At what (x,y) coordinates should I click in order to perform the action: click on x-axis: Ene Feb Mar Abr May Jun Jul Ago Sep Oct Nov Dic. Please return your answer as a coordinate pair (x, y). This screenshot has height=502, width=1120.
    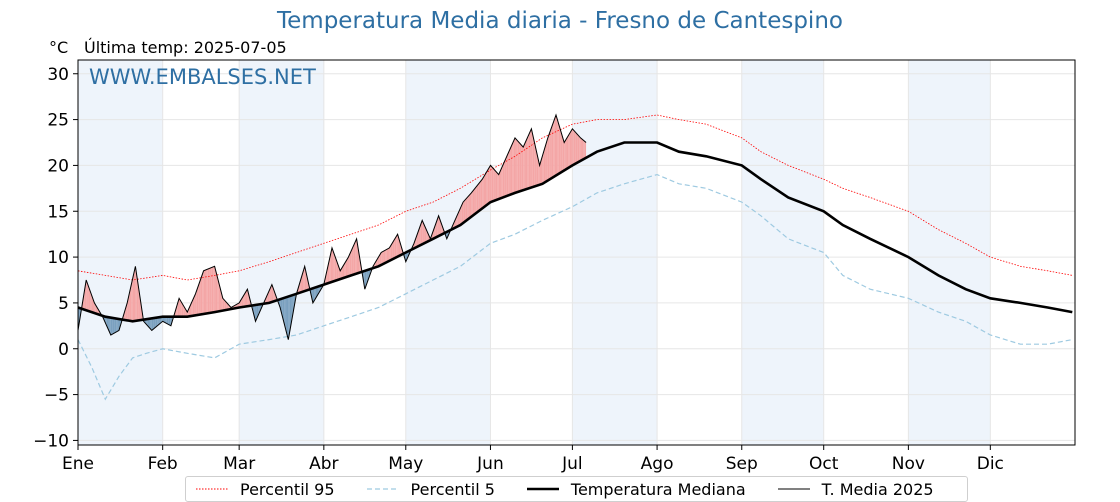
    Looking at the image, I should click on (533, 459).